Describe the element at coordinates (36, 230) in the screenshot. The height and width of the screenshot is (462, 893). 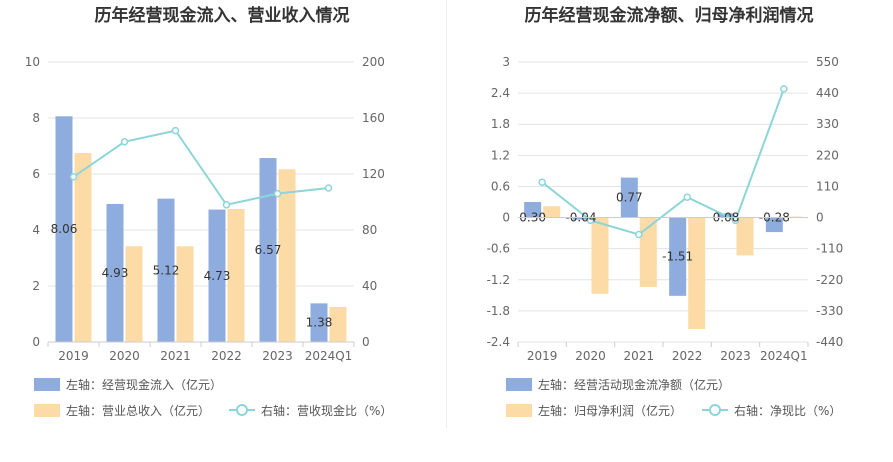
I see `left-axis-tick: 4` at that location.